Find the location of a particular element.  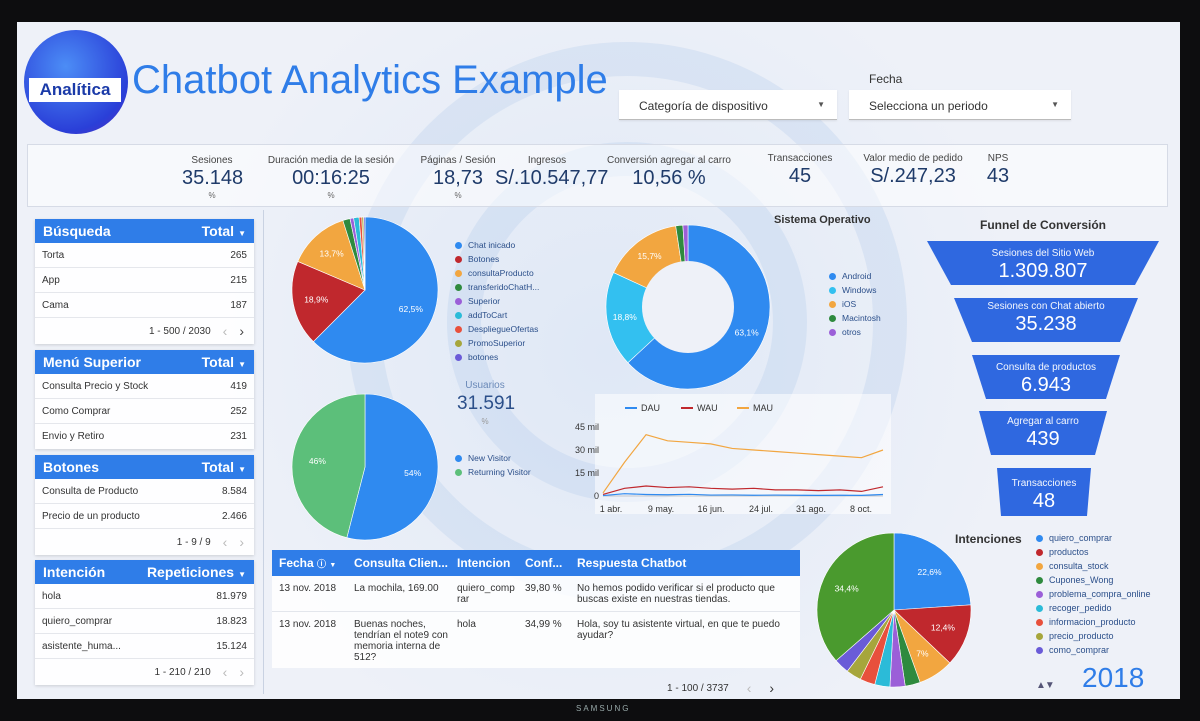

year-label: 2018 is located at coordinates (1113, 678).